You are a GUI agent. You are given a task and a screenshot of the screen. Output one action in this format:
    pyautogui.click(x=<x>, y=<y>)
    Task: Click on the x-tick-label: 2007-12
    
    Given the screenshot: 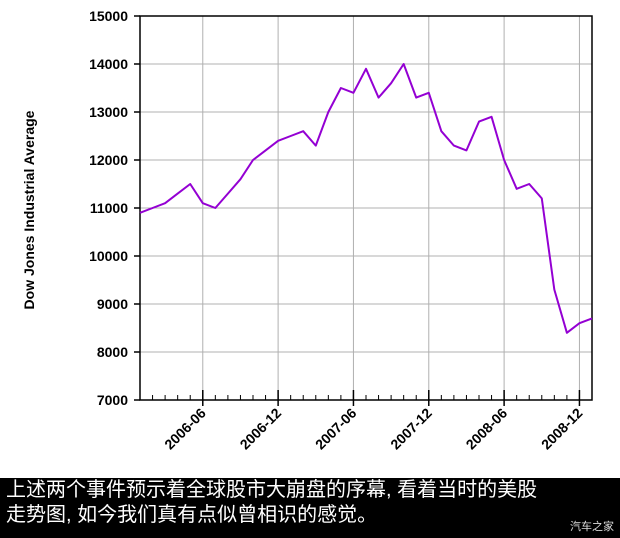 What is the action you would take?
    pyautogui.click(x=411, y=429)
    